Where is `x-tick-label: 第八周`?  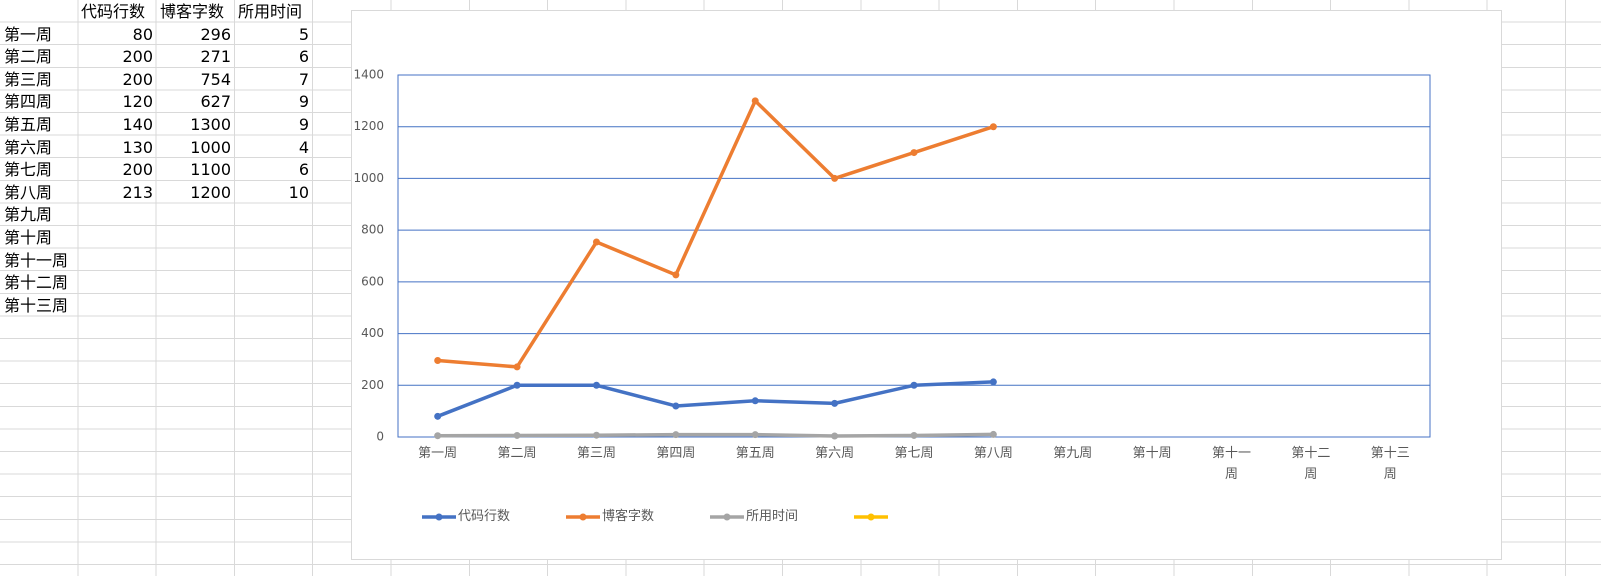
x-tick-label: 第八周 is located at coordinates (993, 453).